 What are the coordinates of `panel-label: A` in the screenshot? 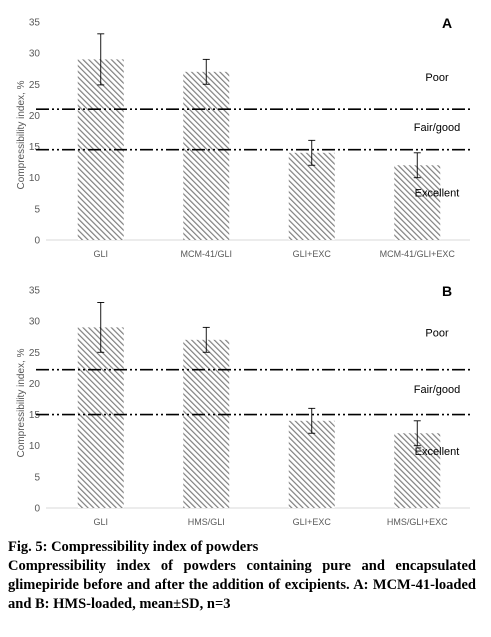 It's located at (447, 23).